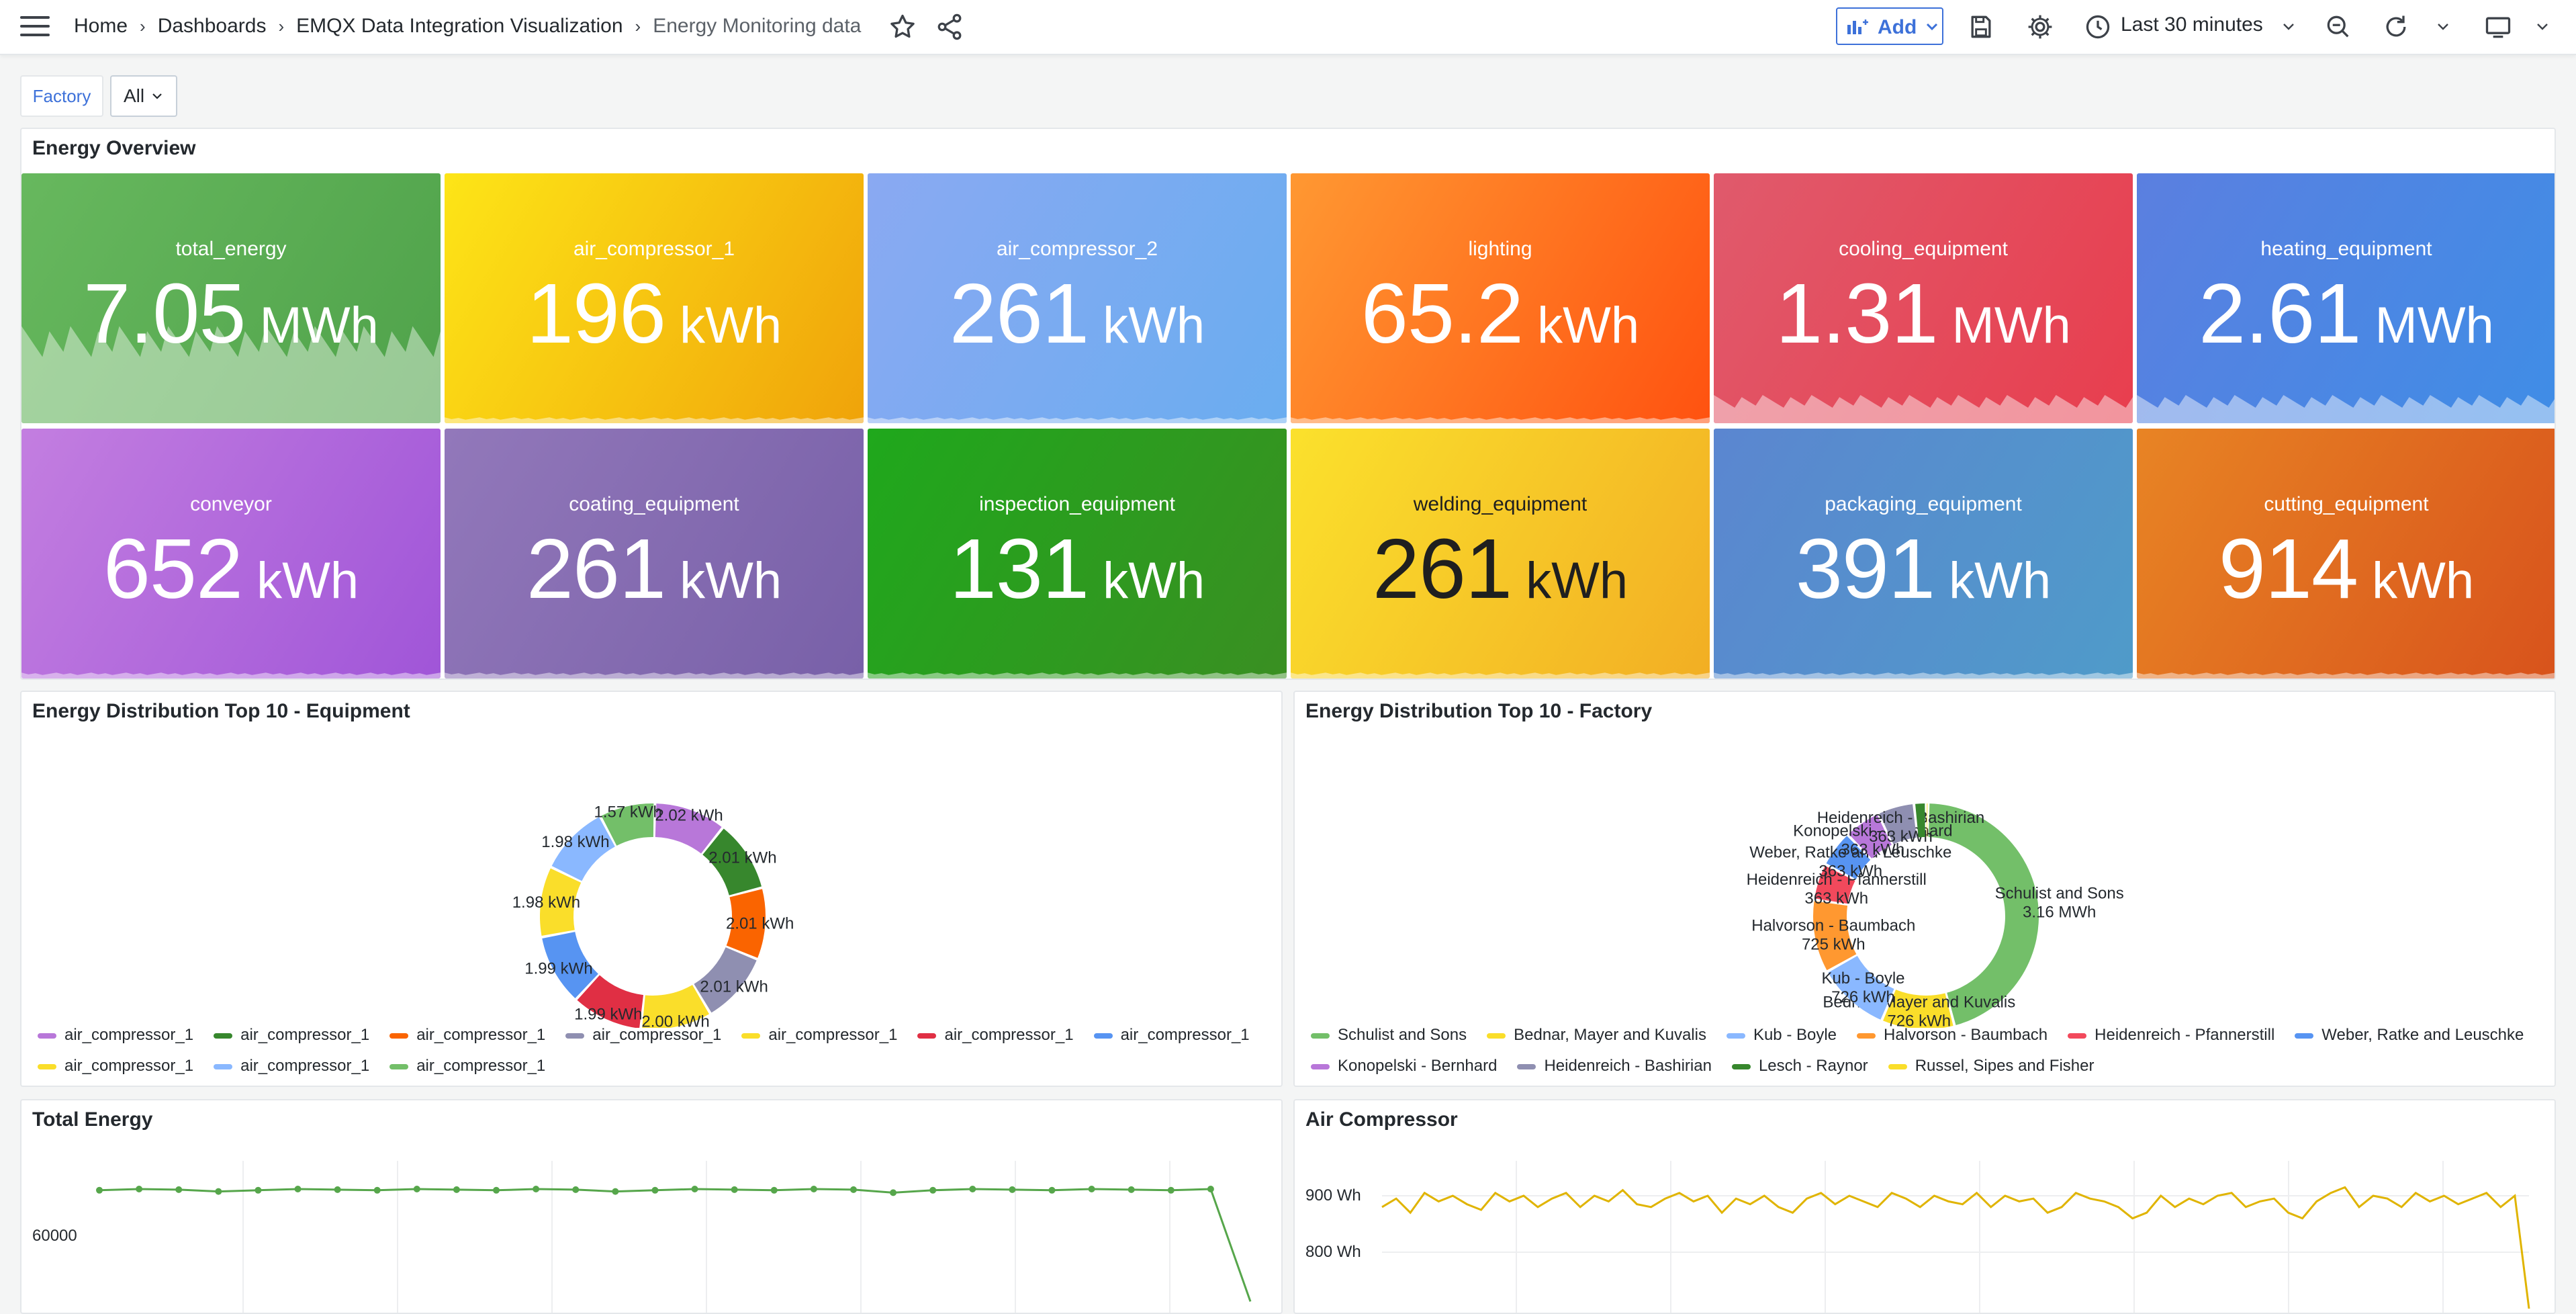 The width and height of the screenshot is (2576, 1314). I want to click on legend-item: Heidenreich - Pfannerstill, so click(2171, 1035).